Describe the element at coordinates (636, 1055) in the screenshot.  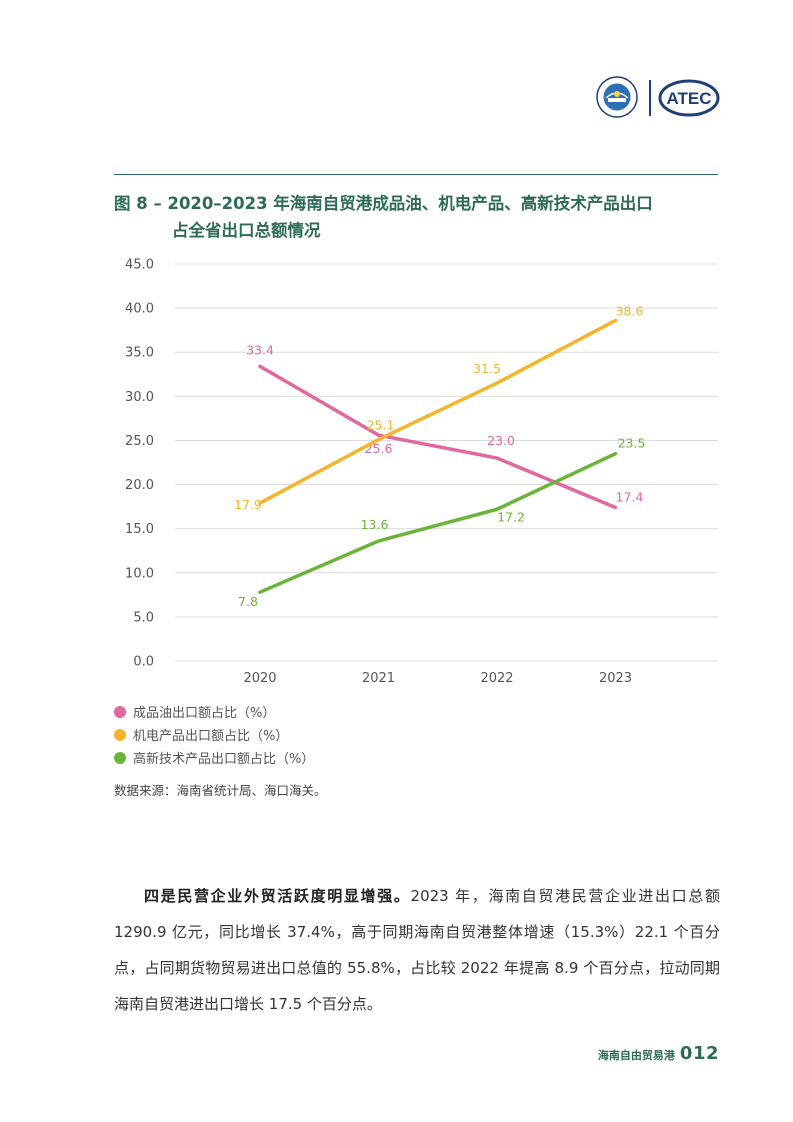
I see `footer-label: 海南自由贸易港` at that location.